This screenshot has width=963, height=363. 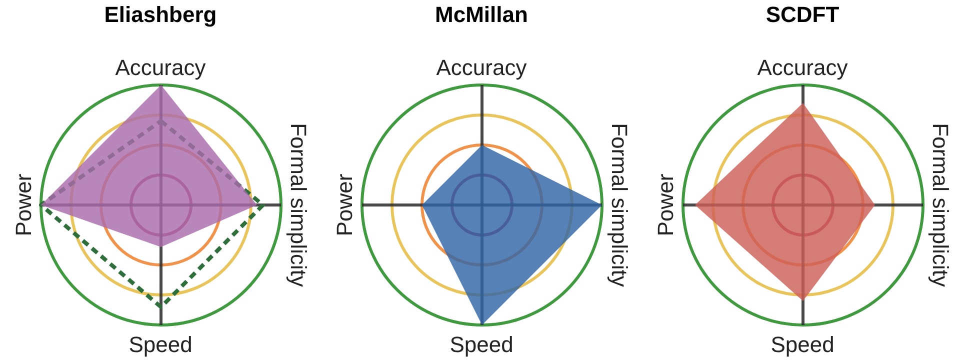 What do you see at coordinates (160, 15) in the screenshot?
I see `chart-title: Eliashberg` at bounding box center [160, 15].